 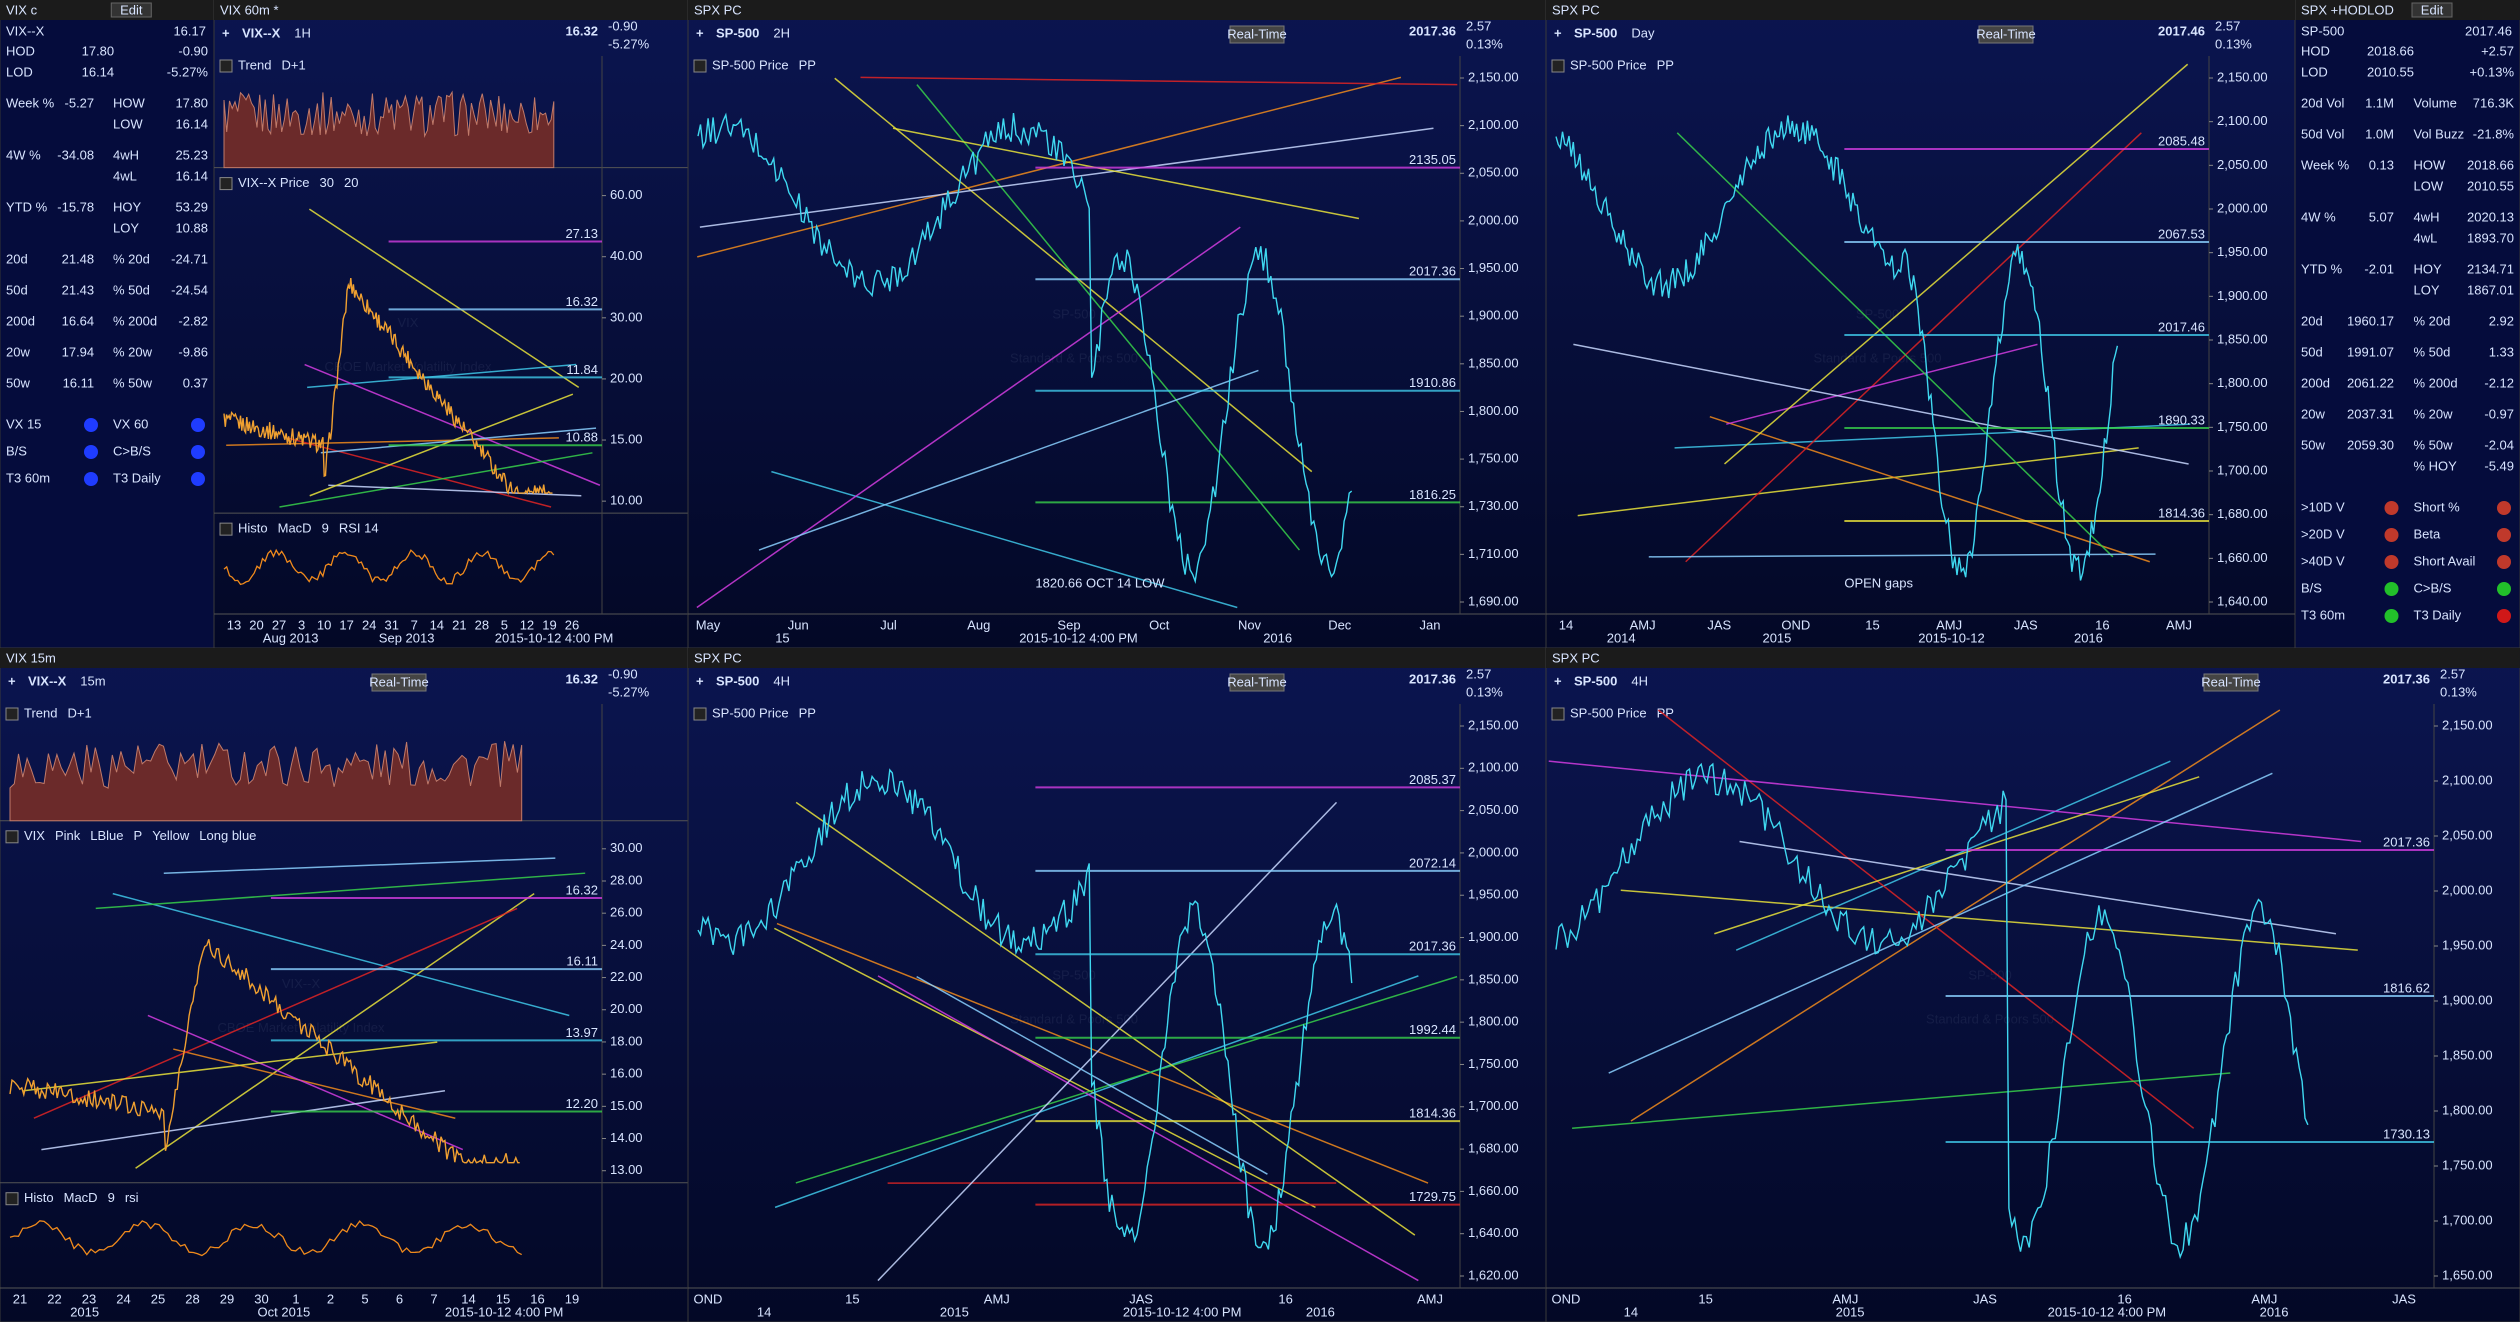 What do you see at coordinates (295, 528) in the screenshot?
I see `study-label: MacD` at bounding box center [295, 528].